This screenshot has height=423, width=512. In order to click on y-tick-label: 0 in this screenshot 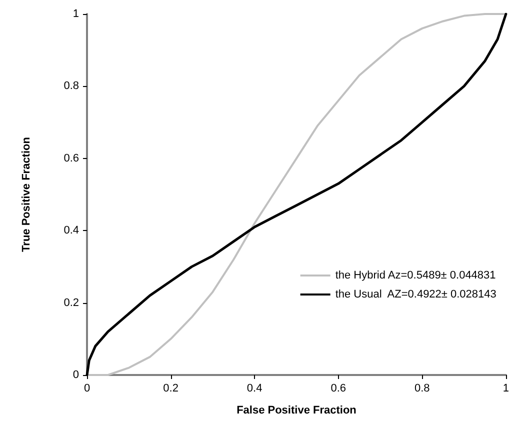, I will do `click(75, 375)`.